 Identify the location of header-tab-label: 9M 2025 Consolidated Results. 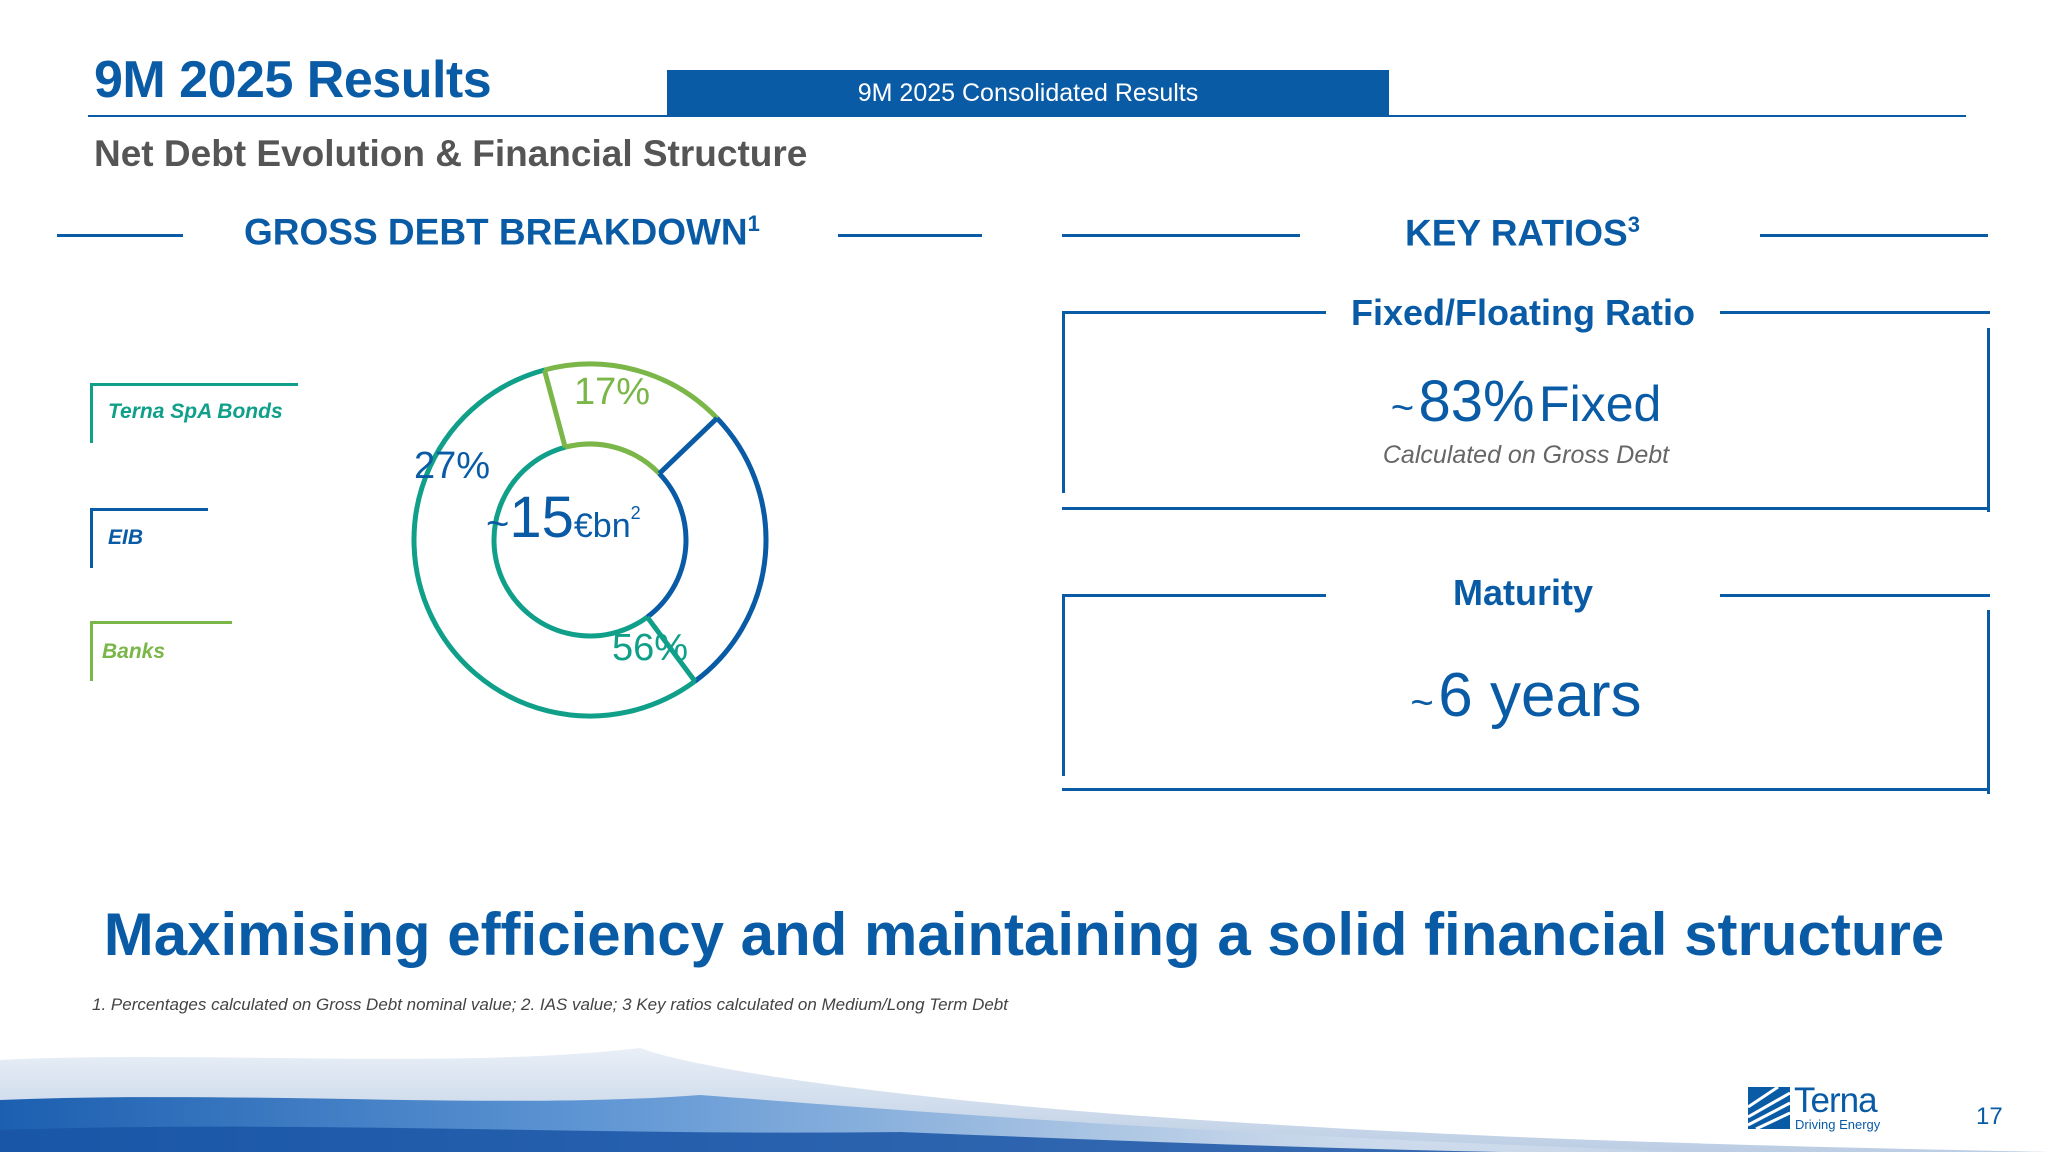
(1028, 92).